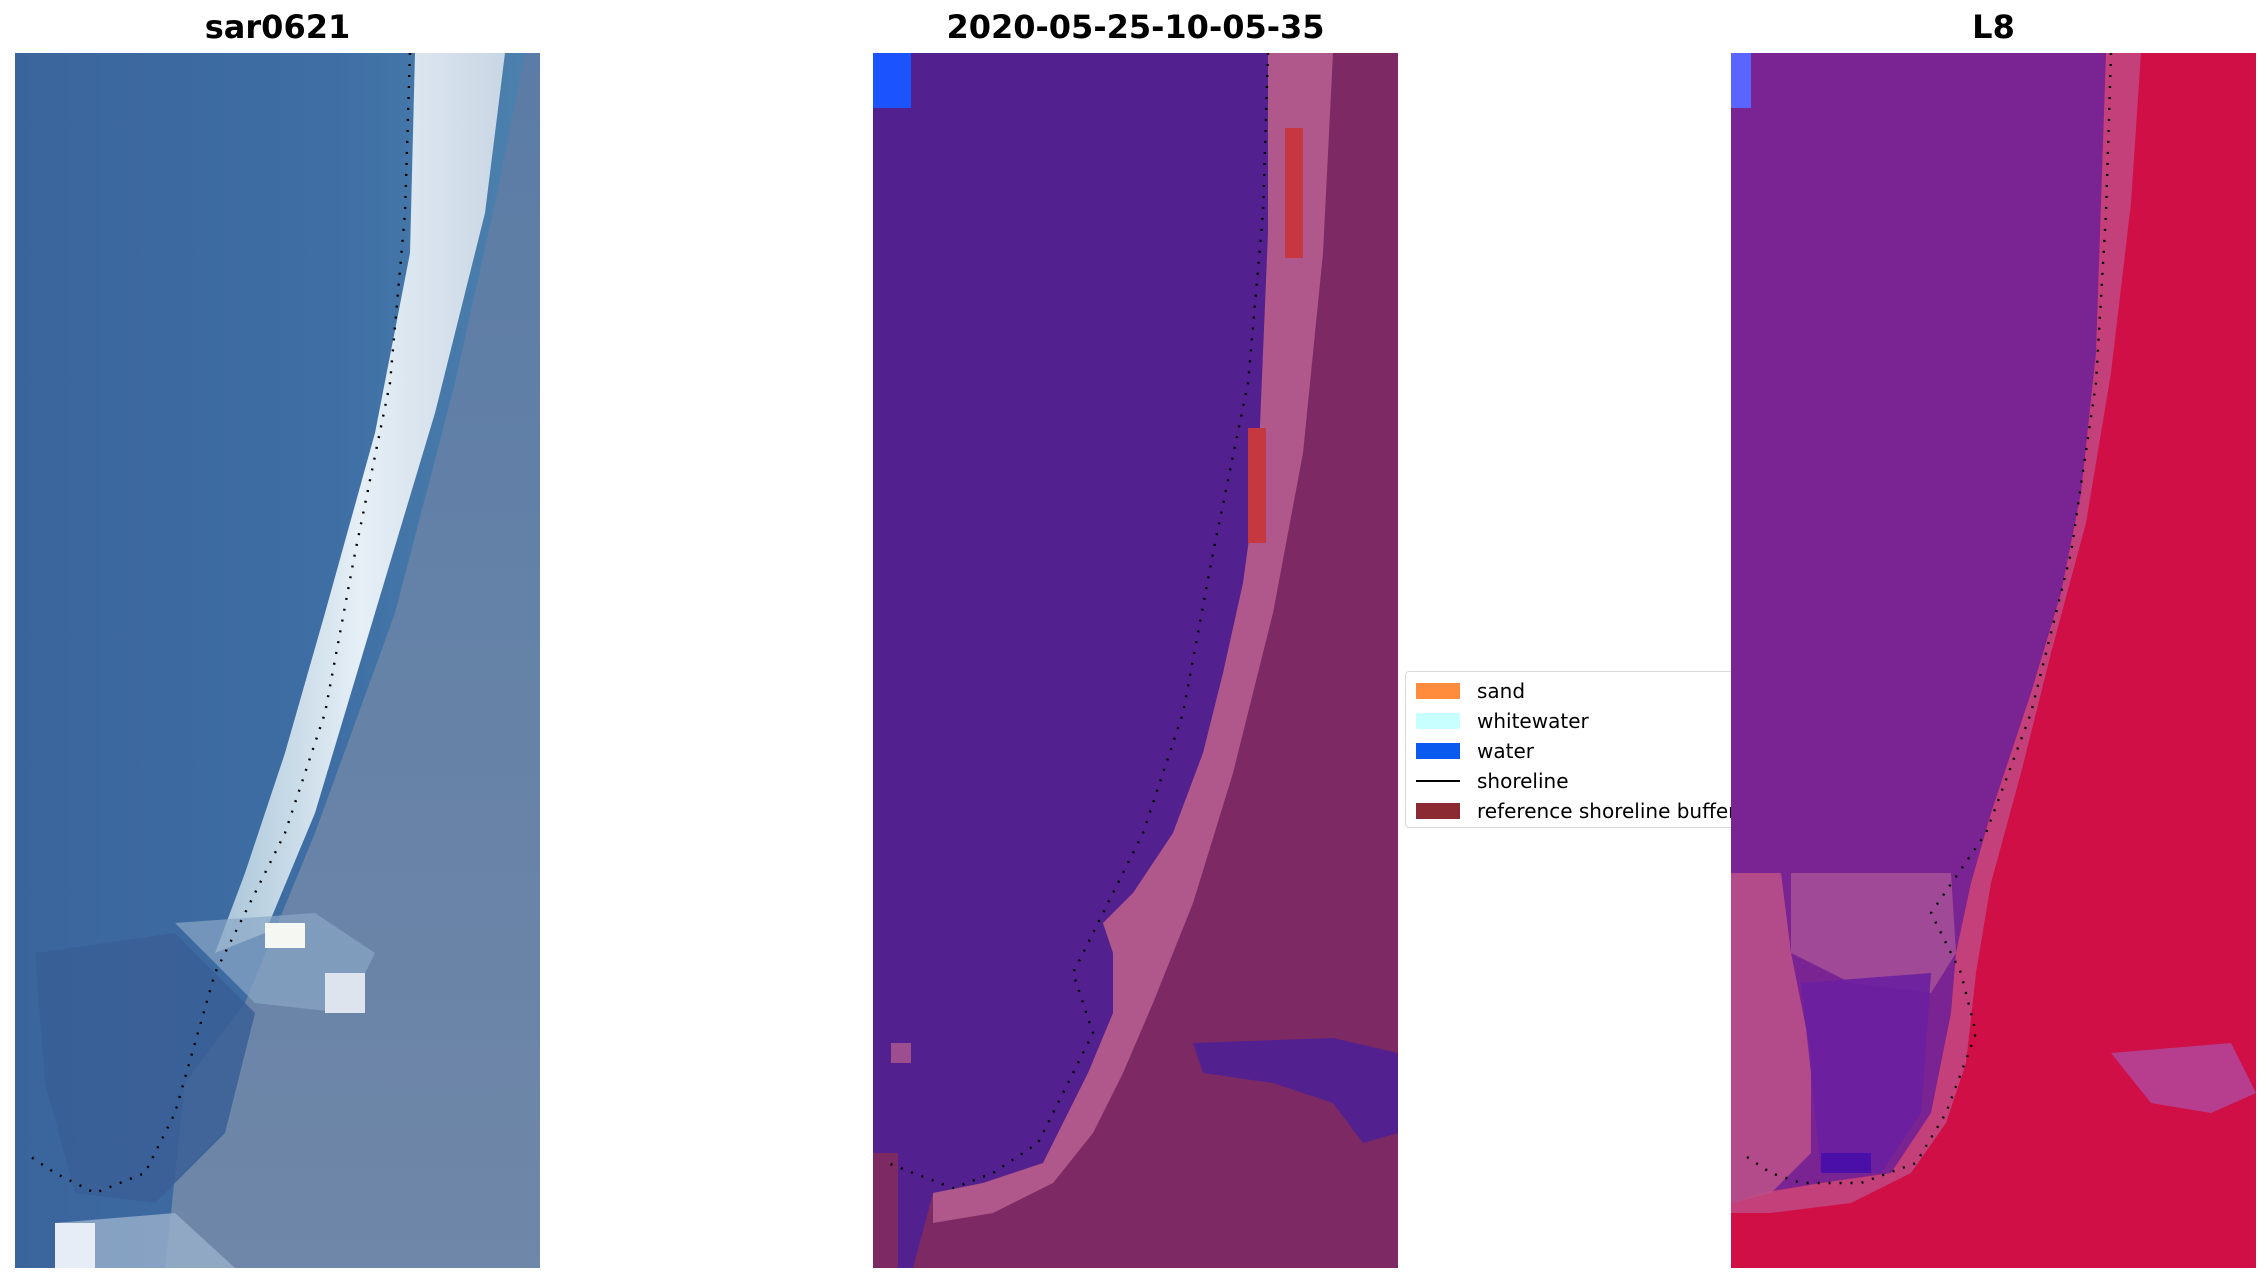 The height and width of the screenshot is (1283, 2268). Describe the element at coordinates (1438, 751) in the screenshot. I see `water-swatch` at that location.